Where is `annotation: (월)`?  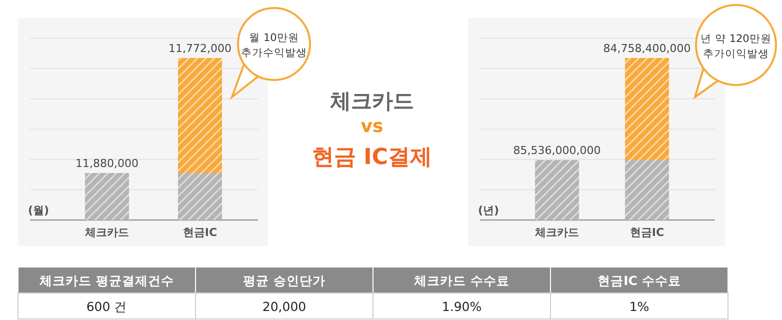 annotation: (월) is located at coordinates (39, 210).